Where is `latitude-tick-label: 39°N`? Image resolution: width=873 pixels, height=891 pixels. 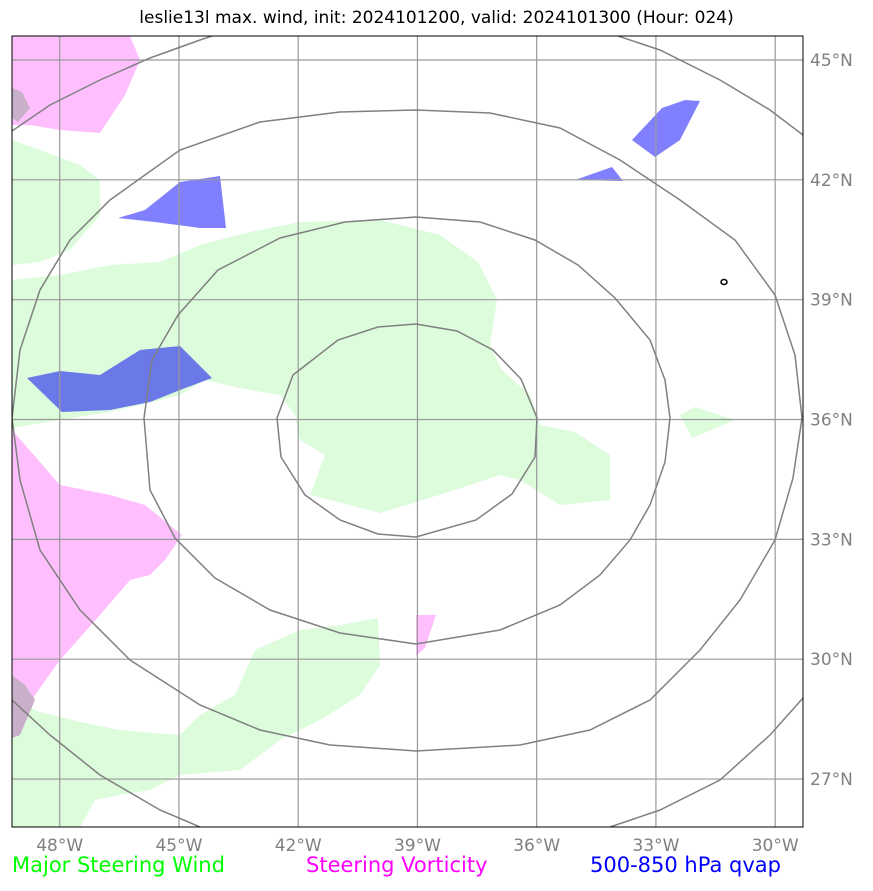 latitude-tick-label: 39°N is located at coordinates (831, 301).